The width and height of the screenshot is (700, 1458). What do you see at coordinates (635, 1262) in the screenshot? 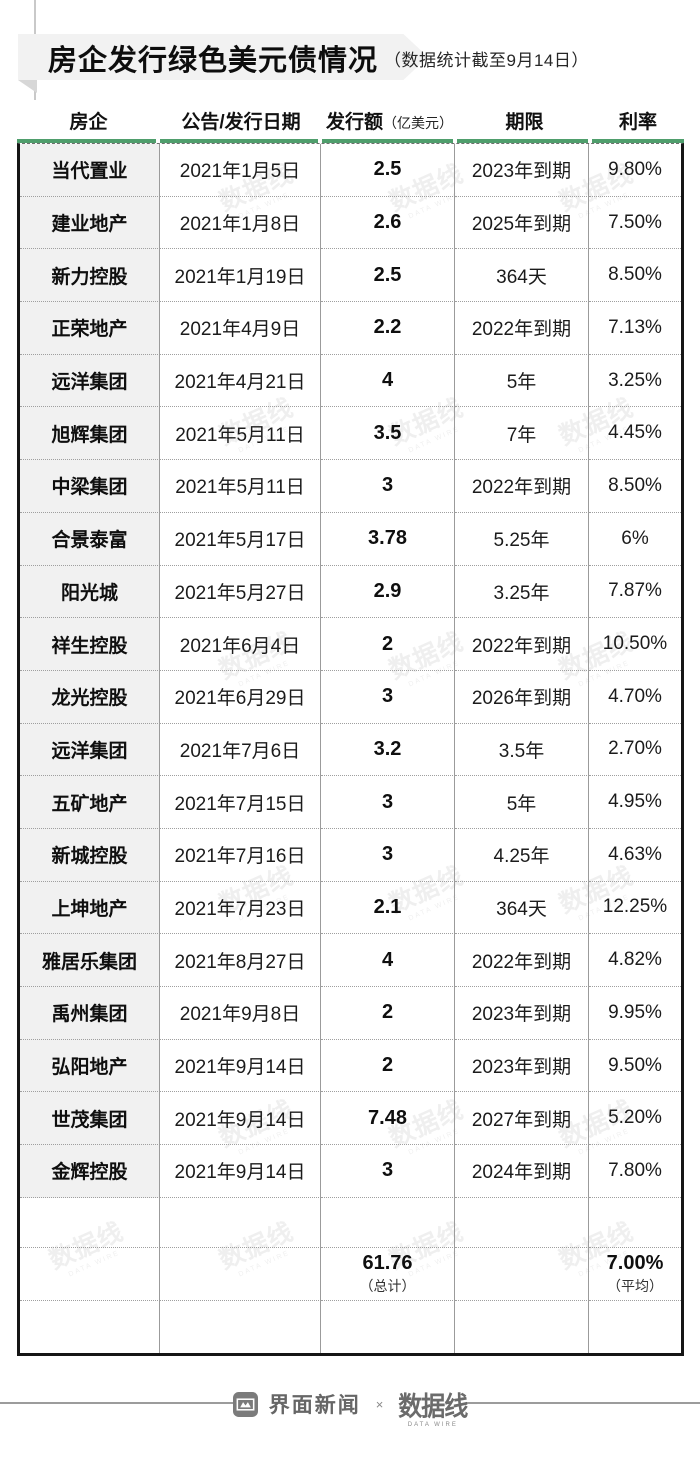
I see `average-rate-value: 7.00%` at bounding box center [635, 1262].